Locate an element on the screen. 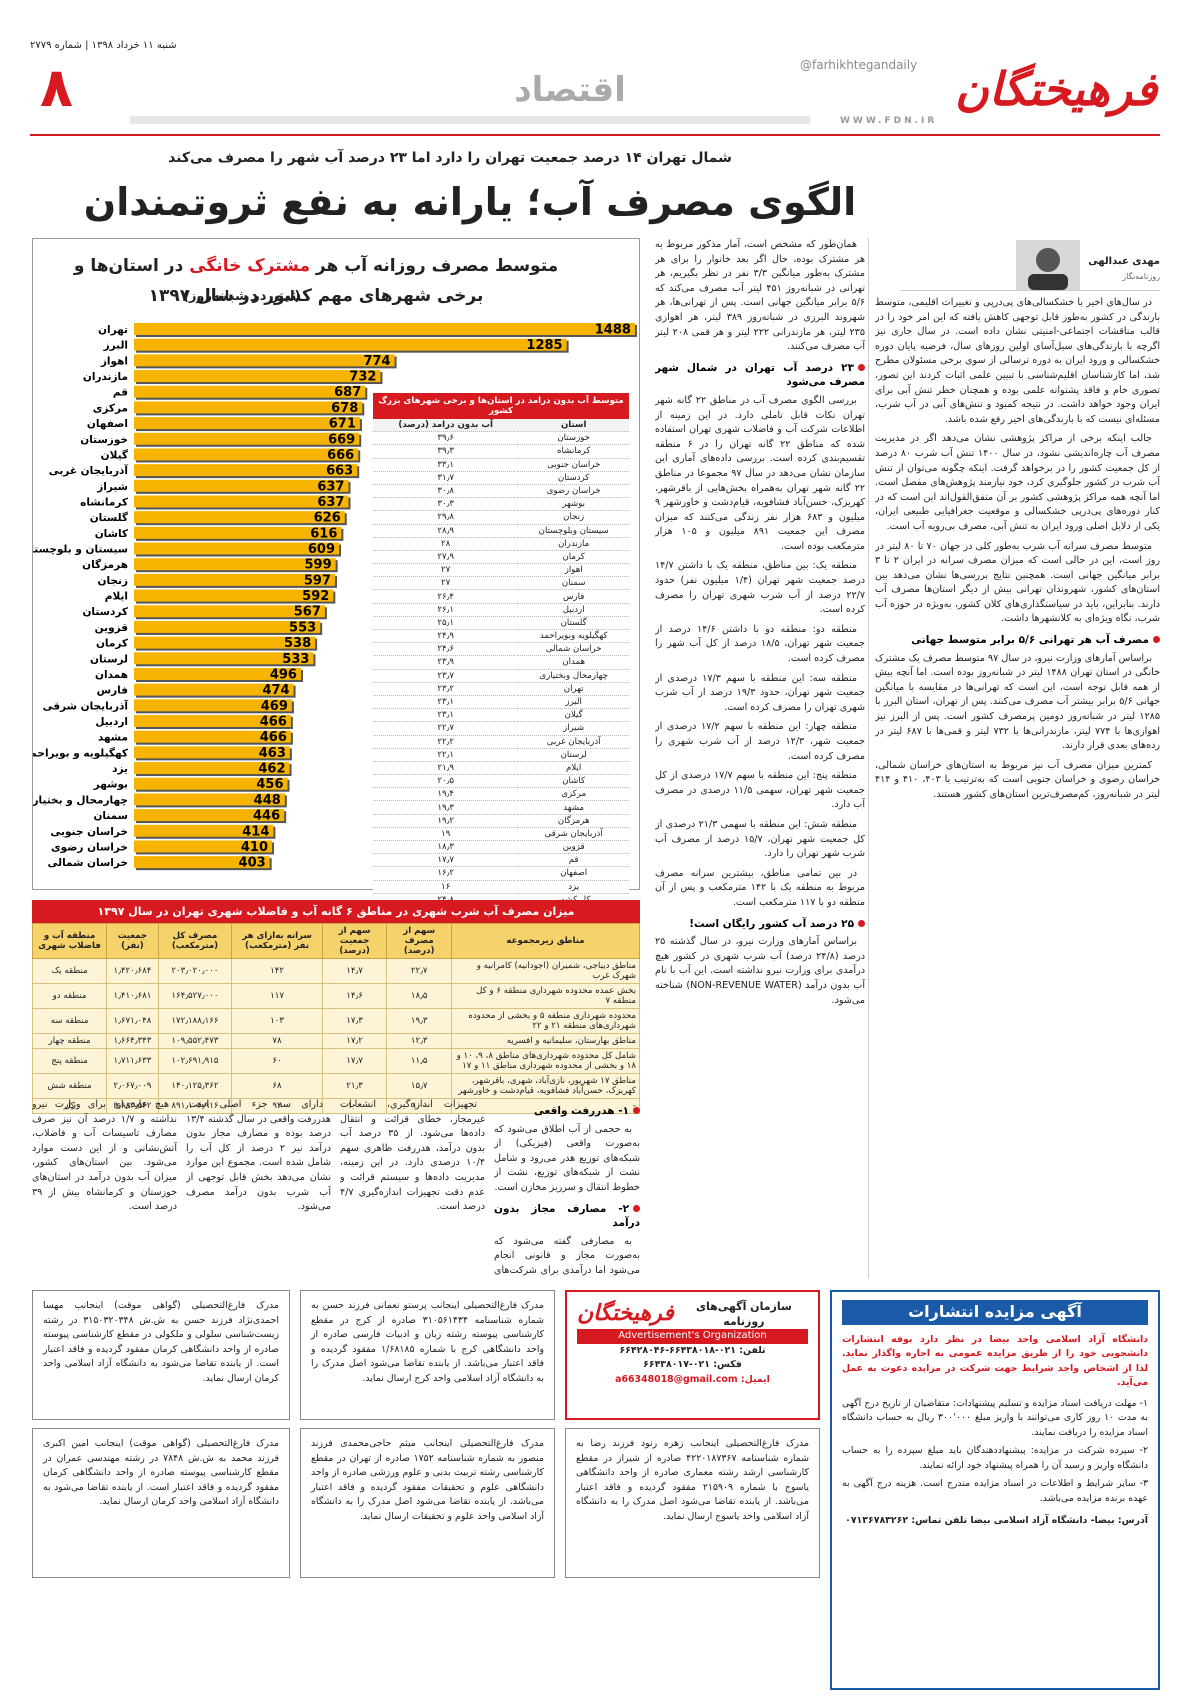 The width and height of the screenshot is (1191, 1700). table-cell: منطقه سه is located at coordinates (69, 1021).